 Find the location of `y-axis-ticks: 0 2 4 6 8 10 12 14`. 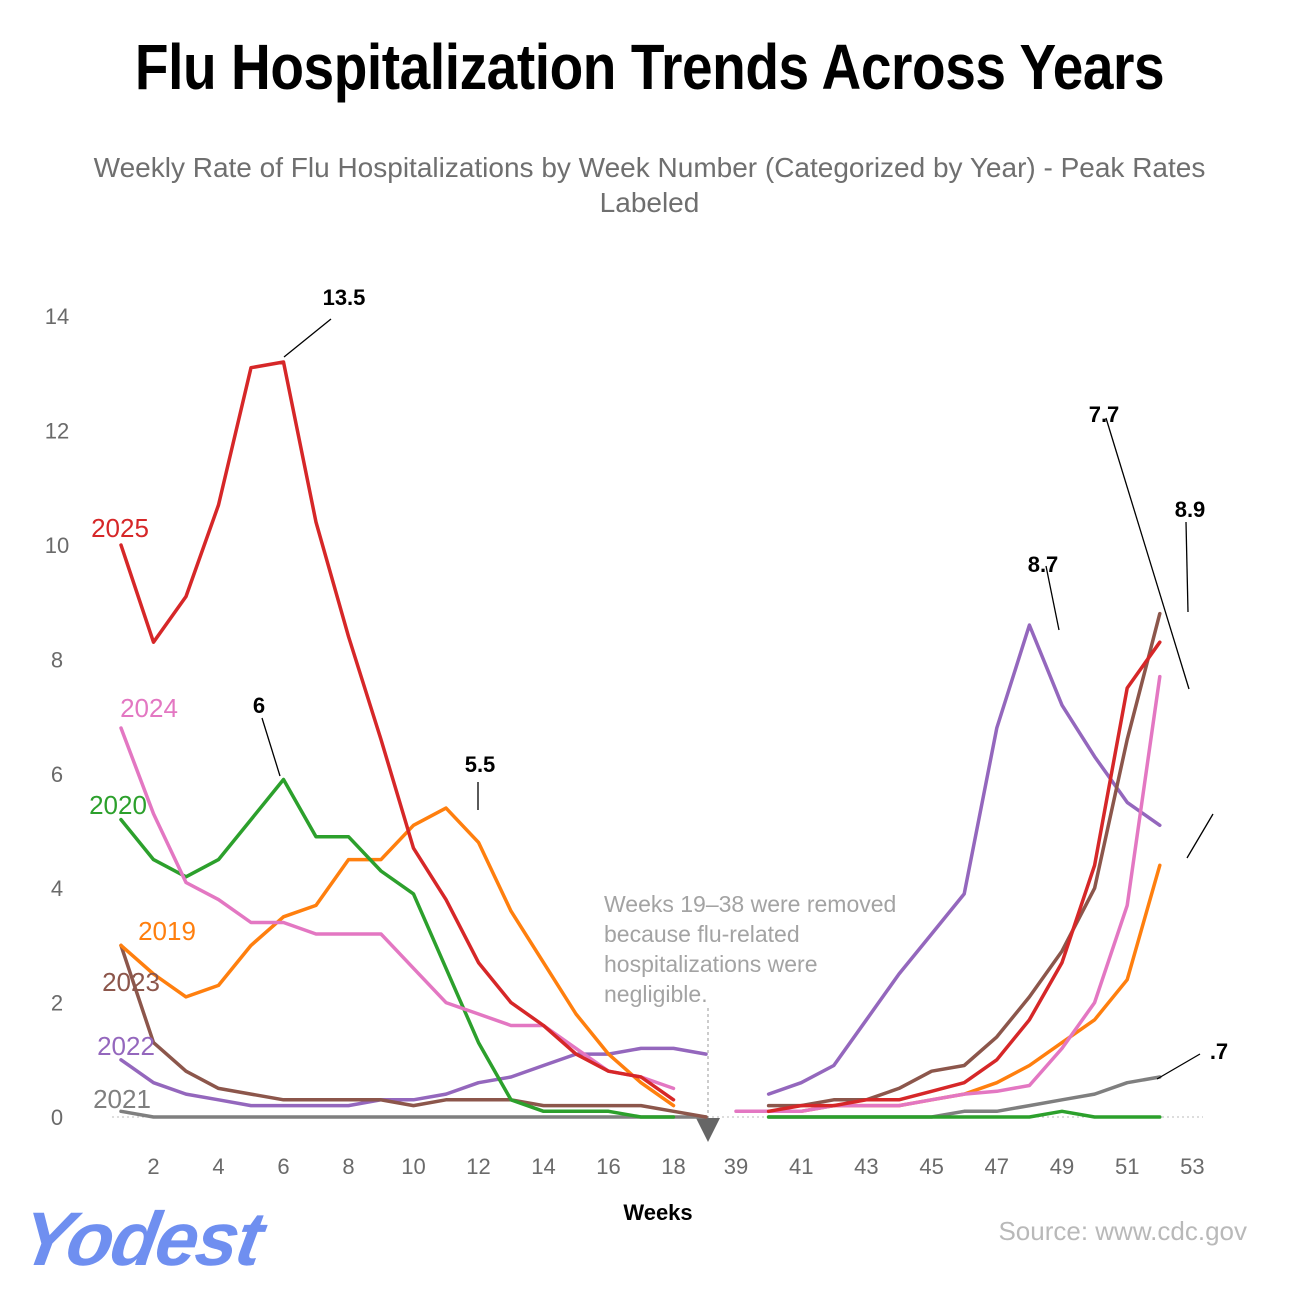

y-axis-ticks: 0 2 4 6 8 10 12 14 is located at coordinates (57, 717).